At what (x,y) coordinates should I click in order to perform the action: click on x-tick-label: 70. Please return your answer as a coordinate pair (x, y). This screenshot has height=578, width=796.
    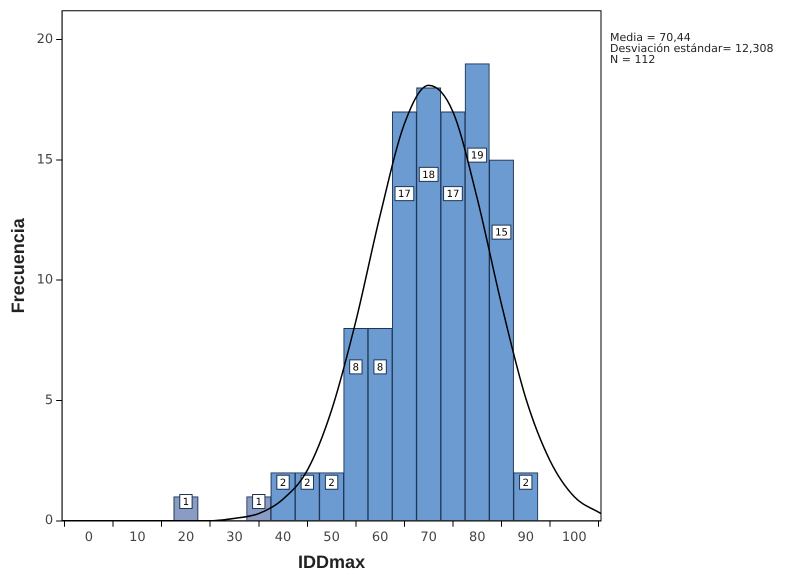
    Looking at the image, I should click on (428, 537).